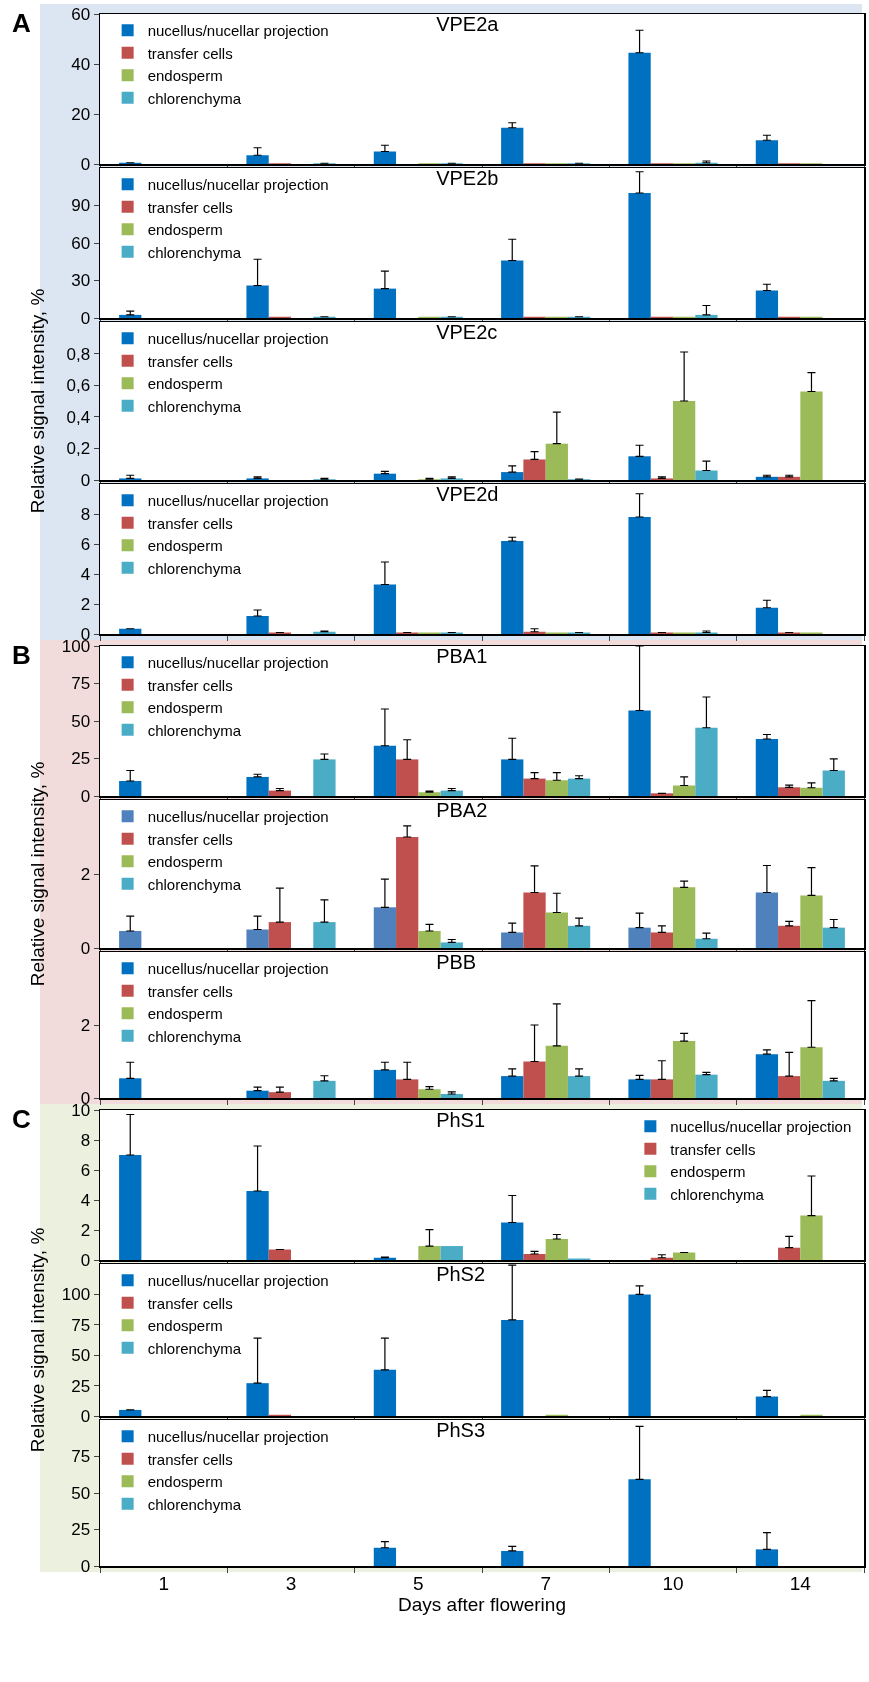  Describe the element at coordinates (85, 574) in the screenshot. I see `y-tick-label: 4` at that location.